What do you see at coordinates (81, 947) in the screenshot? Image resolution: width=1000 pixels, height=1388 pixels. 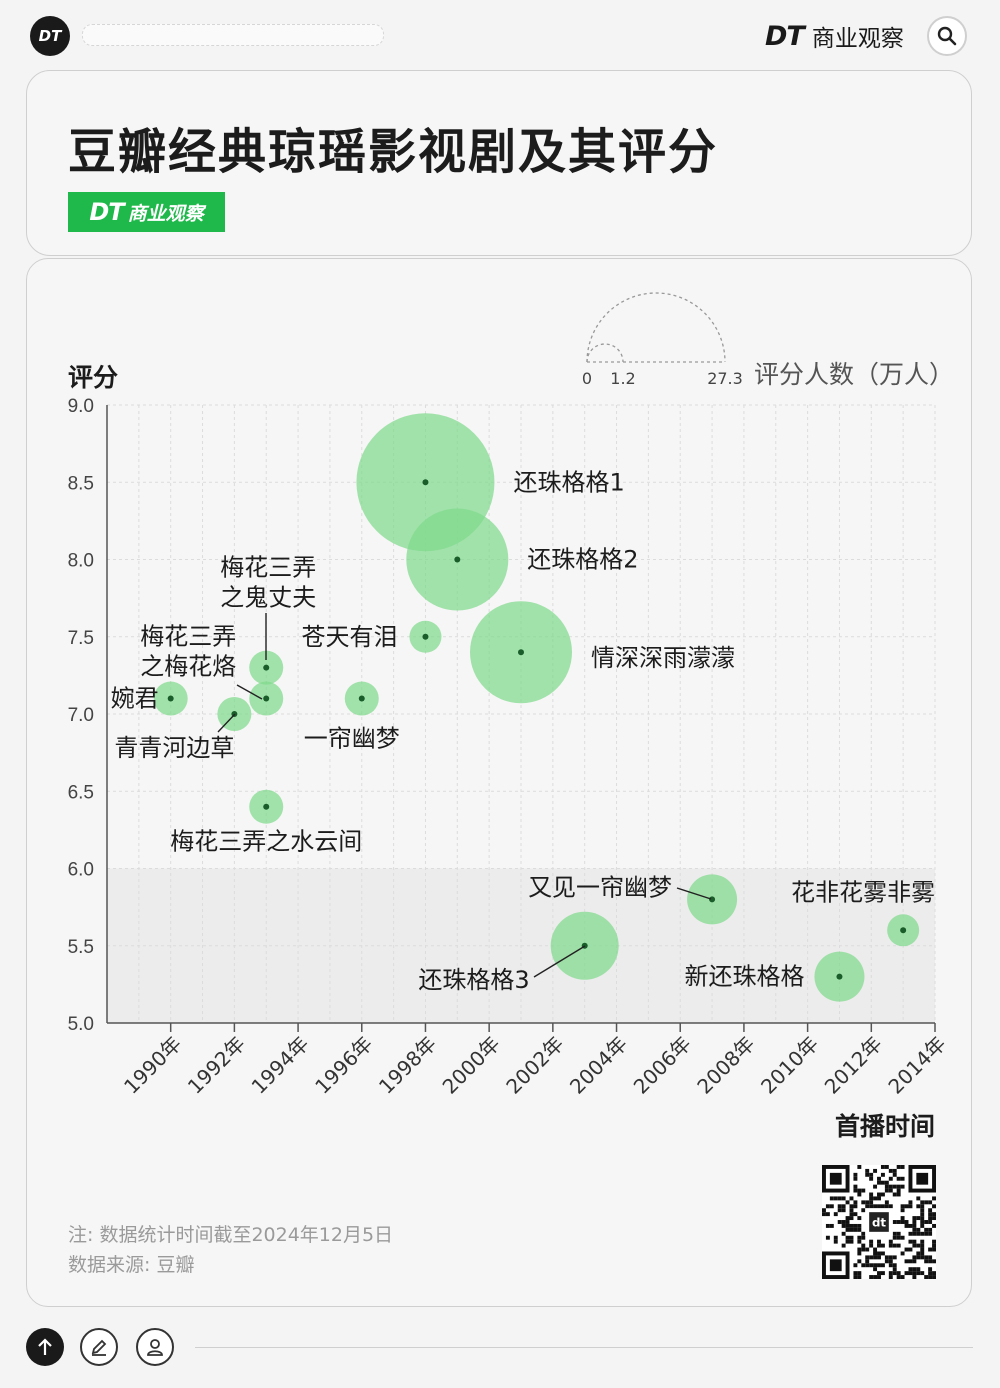 I see `y-tick-label: 5.5` at bounding box center [81, 947].